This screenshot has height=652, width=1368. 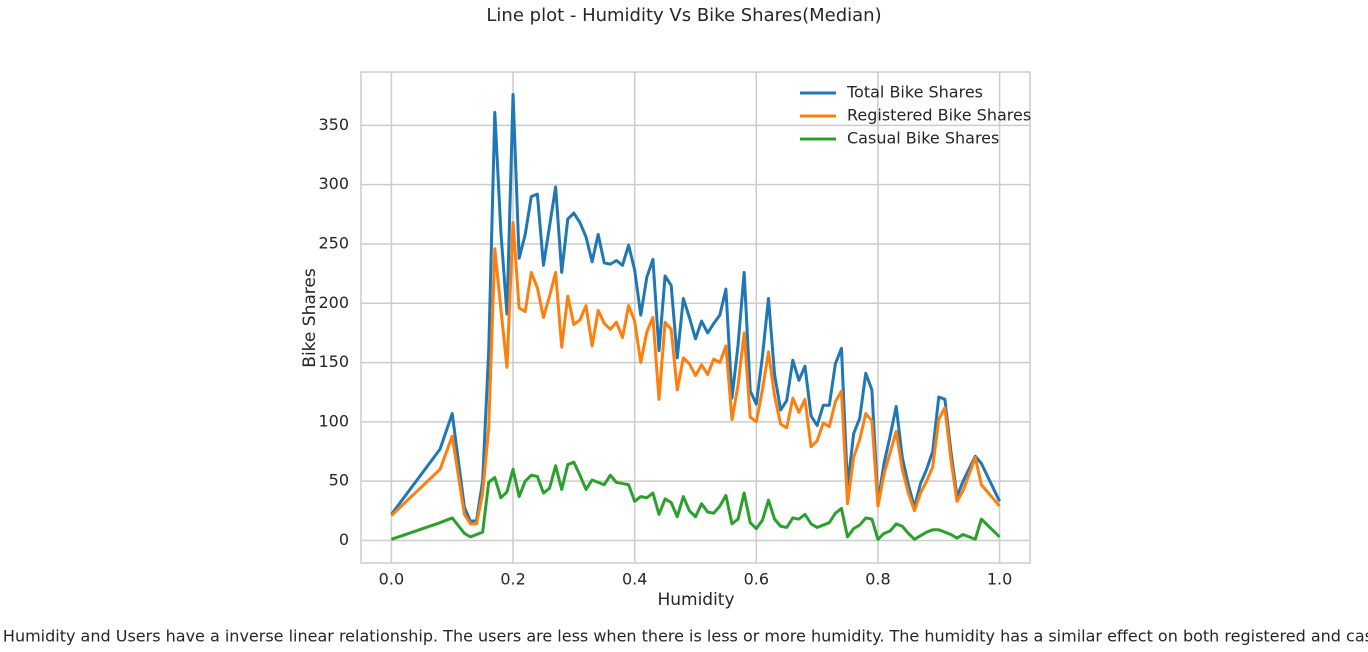 What do you see at coordinates (923, 138) in the screenshot?
I see `legend-label: Casual Bike Shares` at bounding box center [923, 138].